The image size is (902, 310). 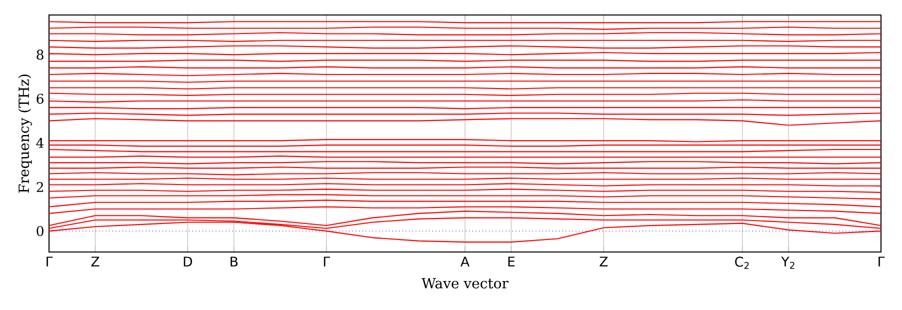 What do you see at coordinates (787, 262) in the screenshot?
I see `x-tick-label: Y$_{2}$` at bounding box center [787, 262].